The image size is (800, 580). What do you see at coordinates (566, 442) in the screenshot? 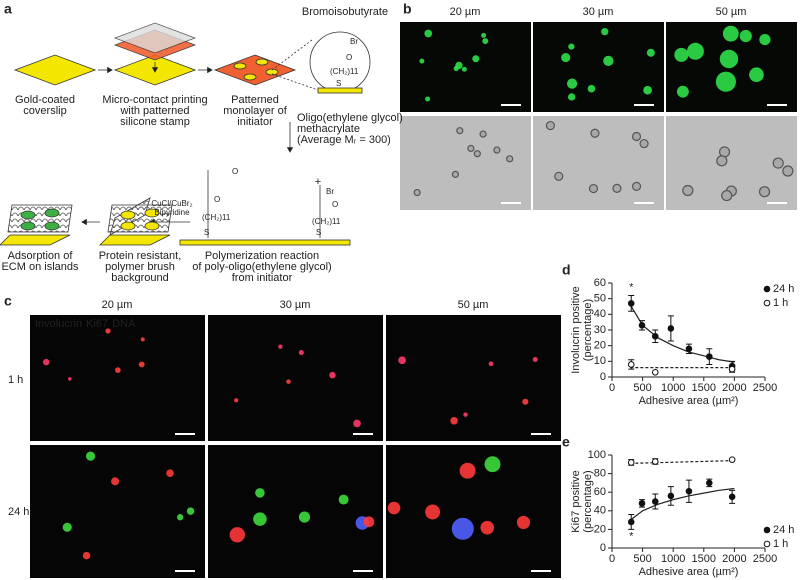
I see `panel-label: e` at bounding box center [566, 442].